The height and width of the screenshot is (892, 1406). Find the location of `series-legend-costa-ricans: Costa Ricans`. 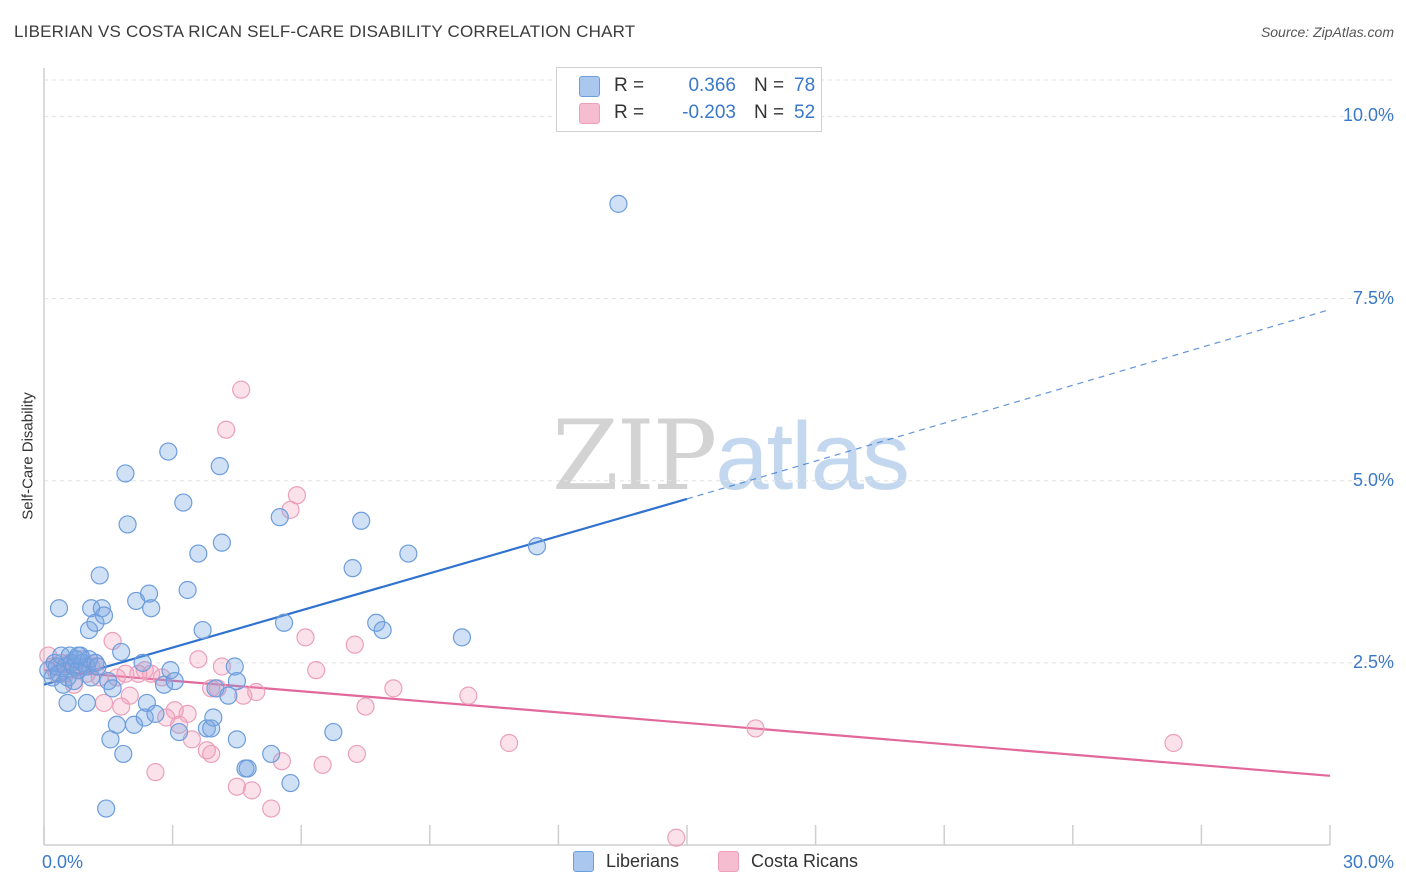

series-legend-costa-ricans: Costa Ricans is located at coordinates (788, 861).